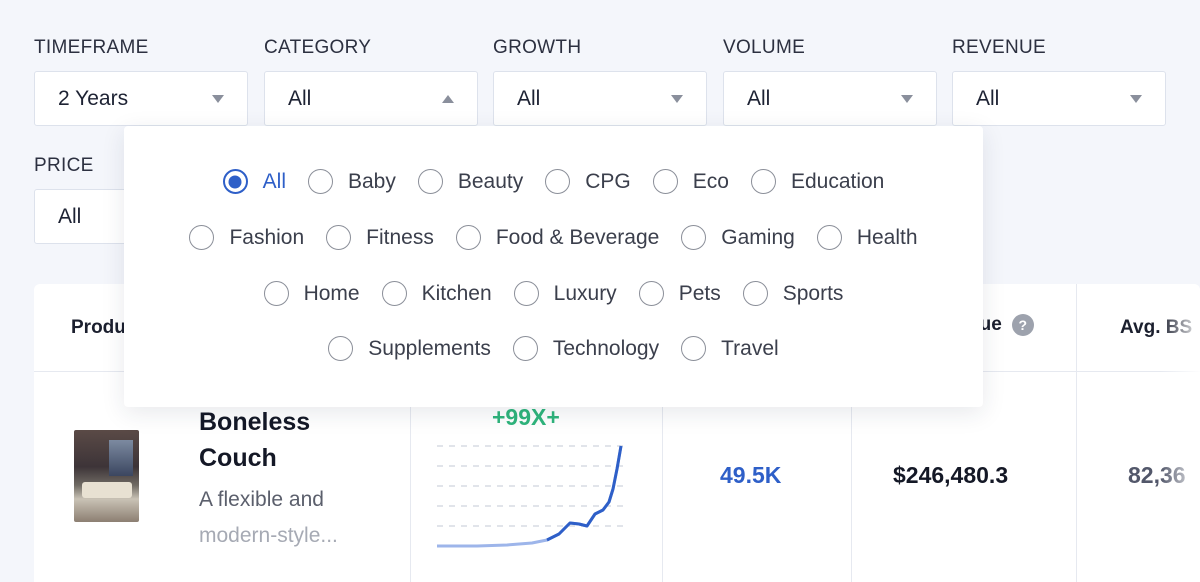 The height and width of the screenshot is (582, 1200). I want to click on category-value: All, so click(300, 98).